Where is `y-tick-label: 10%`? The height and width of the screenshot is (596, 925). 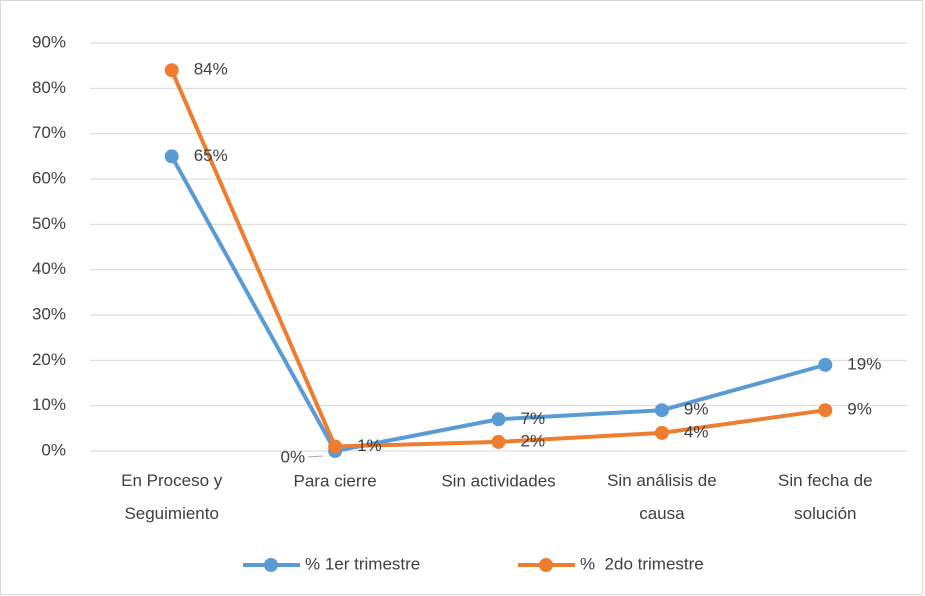 y-tick-label: 10% is located at coordinates (49, 404).